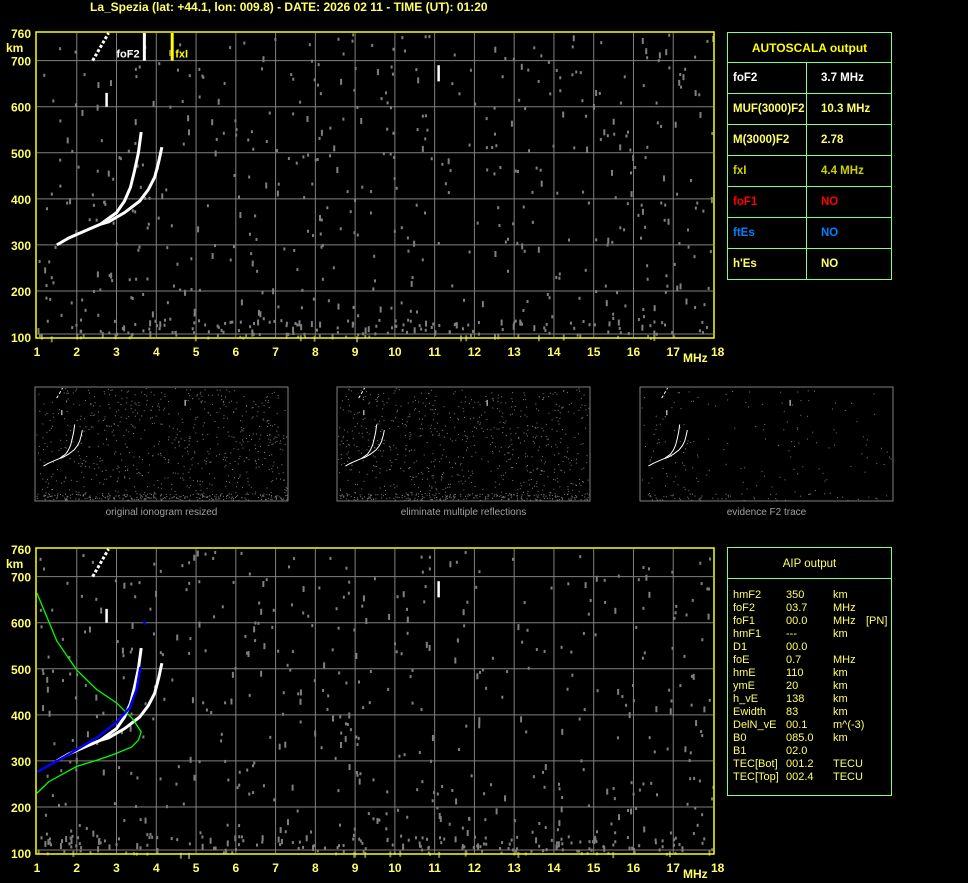 The width and height of the screenshot is (968, 883). I want to click on autoscala-row: MUF(3000)F2 10.3 MHz, so click(809, 109).